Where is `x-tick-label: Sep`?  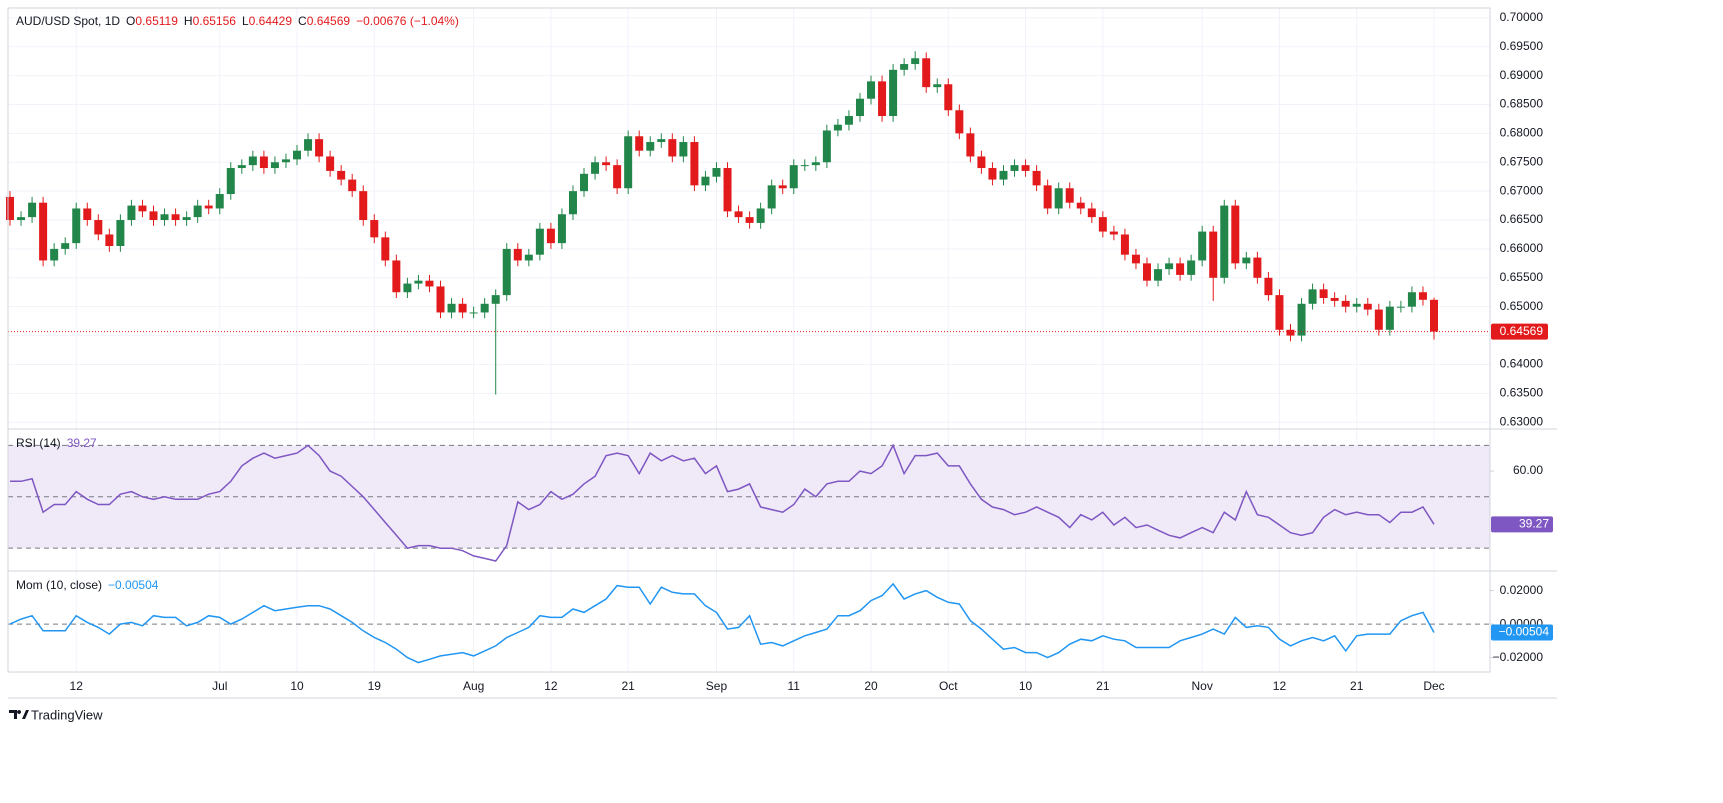 x-tick-label: Sep is located at coordinates (717, 686).